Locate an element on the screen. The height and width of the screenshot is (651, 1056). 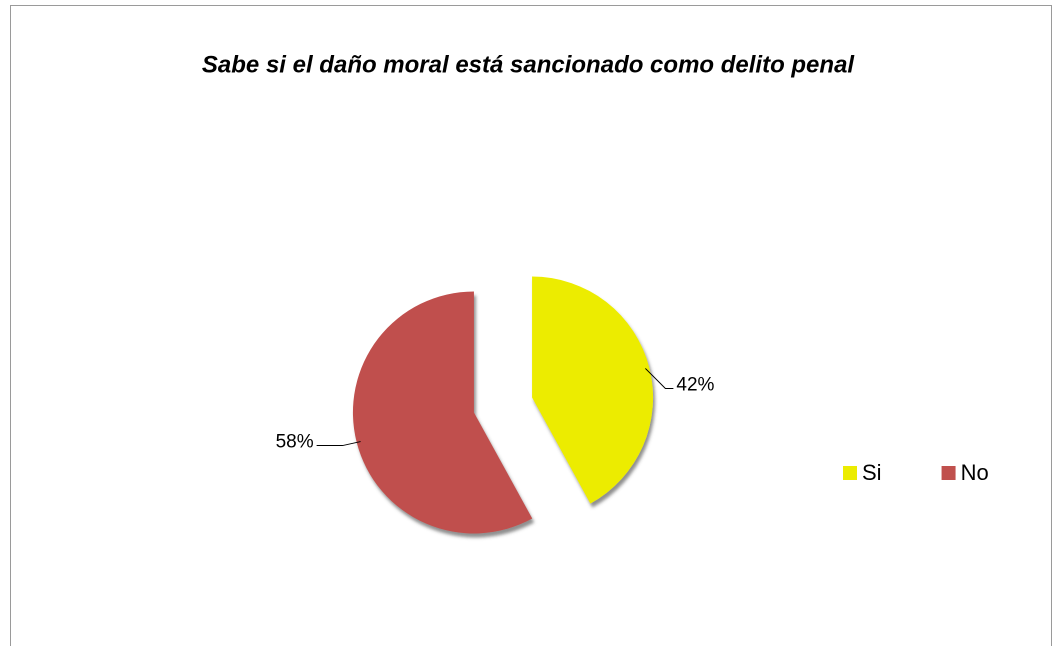
data-label: 58% is located at coordinates (295, 442).